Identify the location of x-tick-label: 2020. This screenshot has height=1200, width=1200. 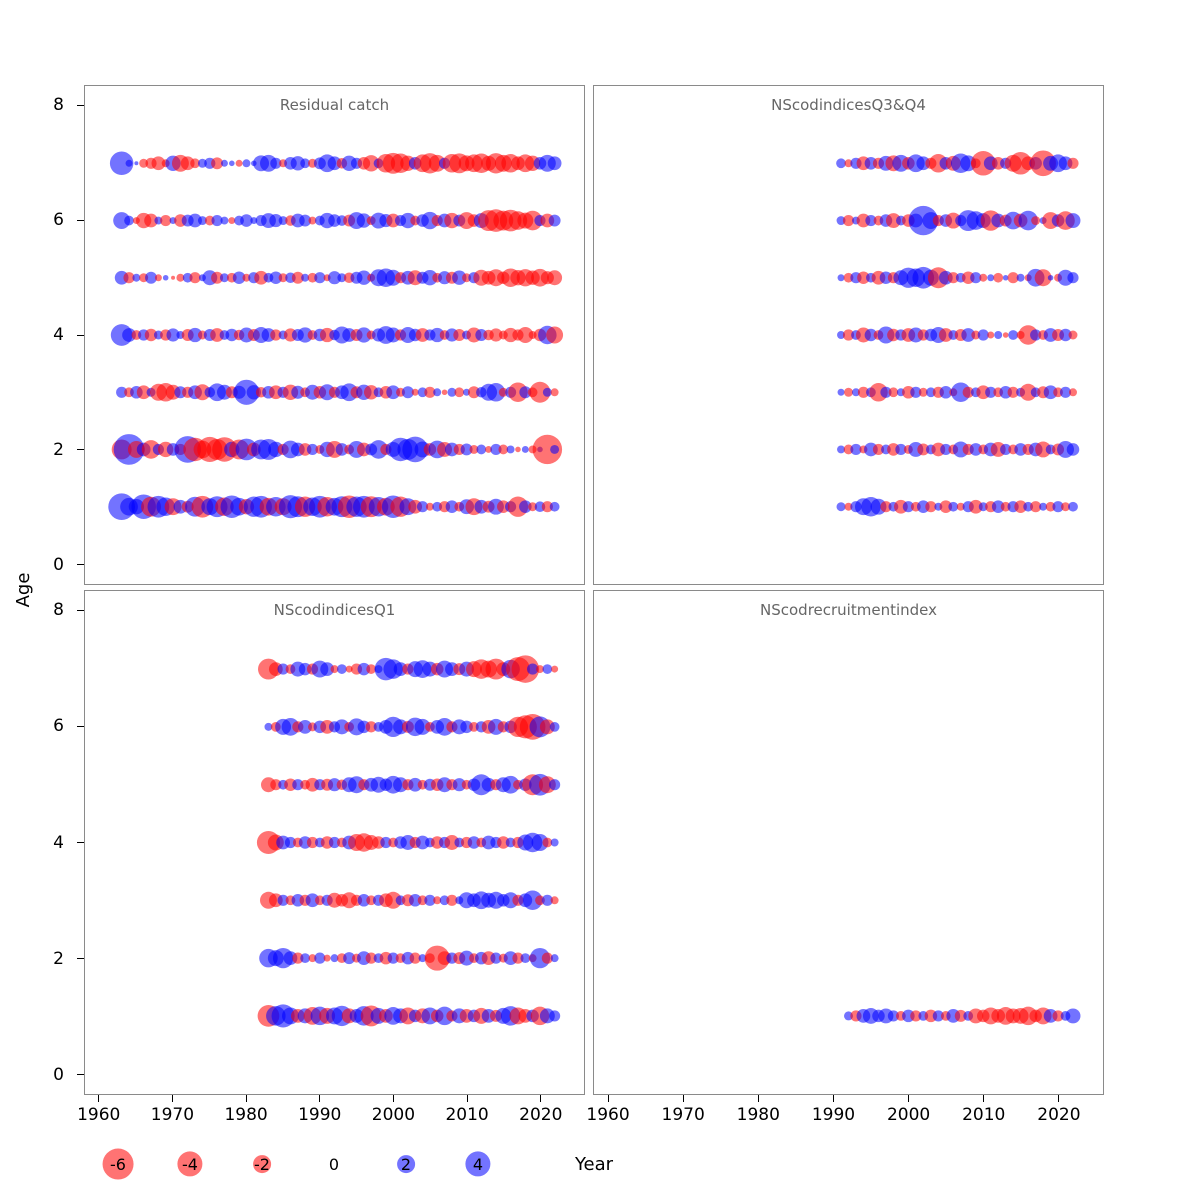
(541, 1115).